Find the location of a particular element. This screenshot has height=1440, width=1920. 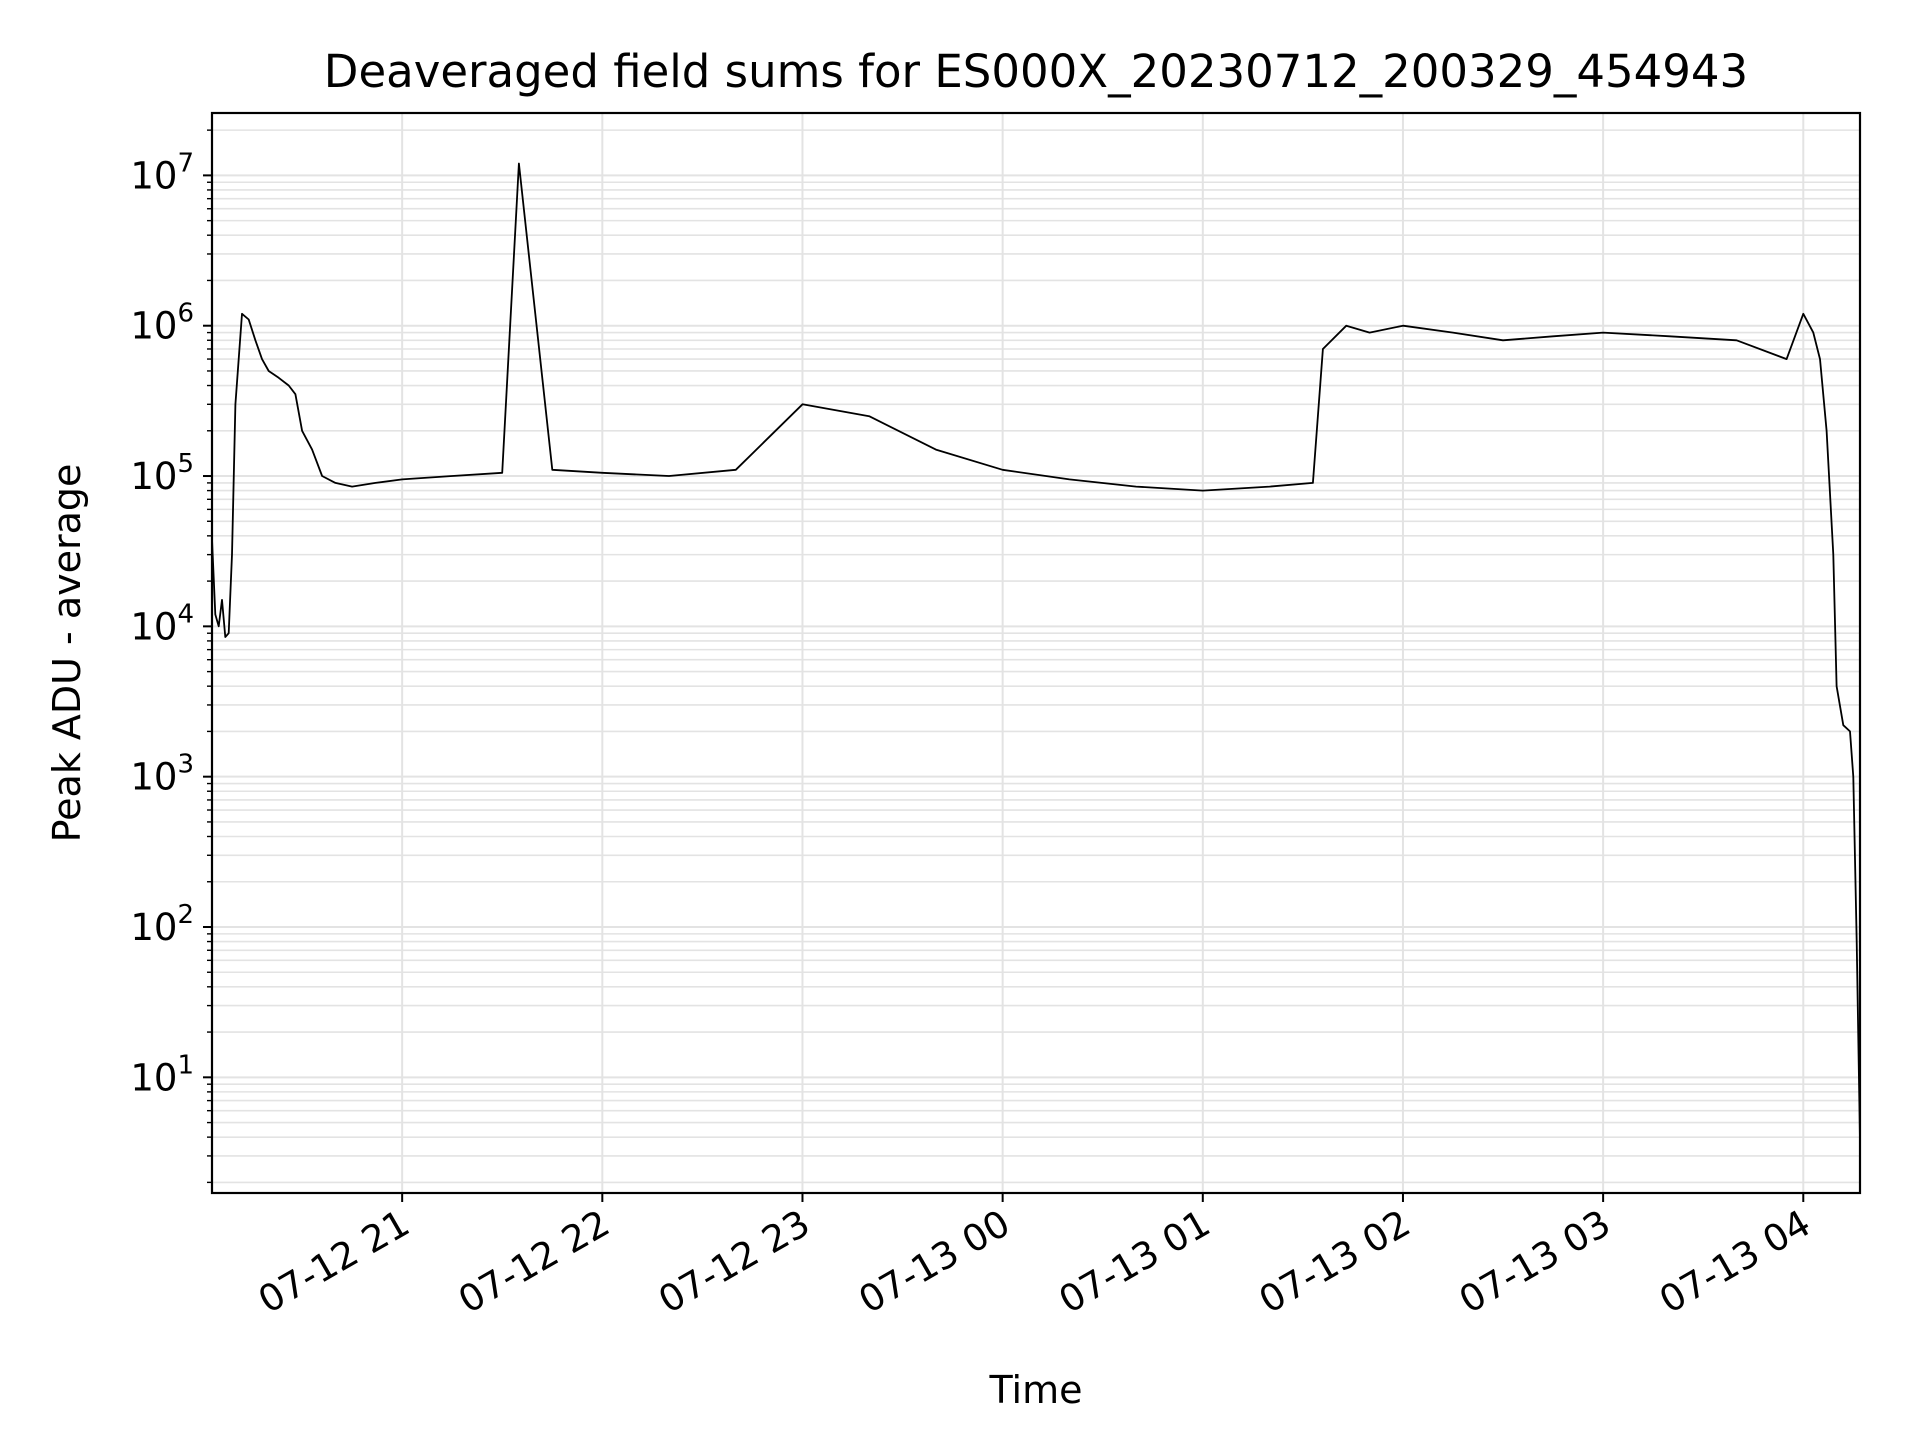

y-tick-exponent: 4 is located at coordinates (185, 614).